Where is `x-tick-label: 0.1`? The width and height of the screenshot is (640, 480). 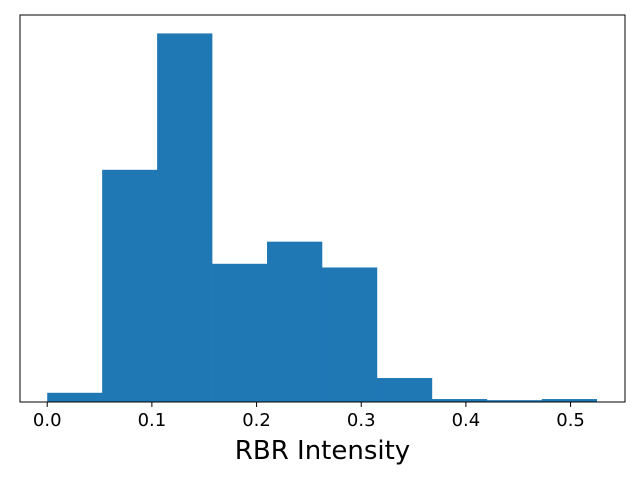 x-tick-label: 0.1 is located at coordinates (152, 420).